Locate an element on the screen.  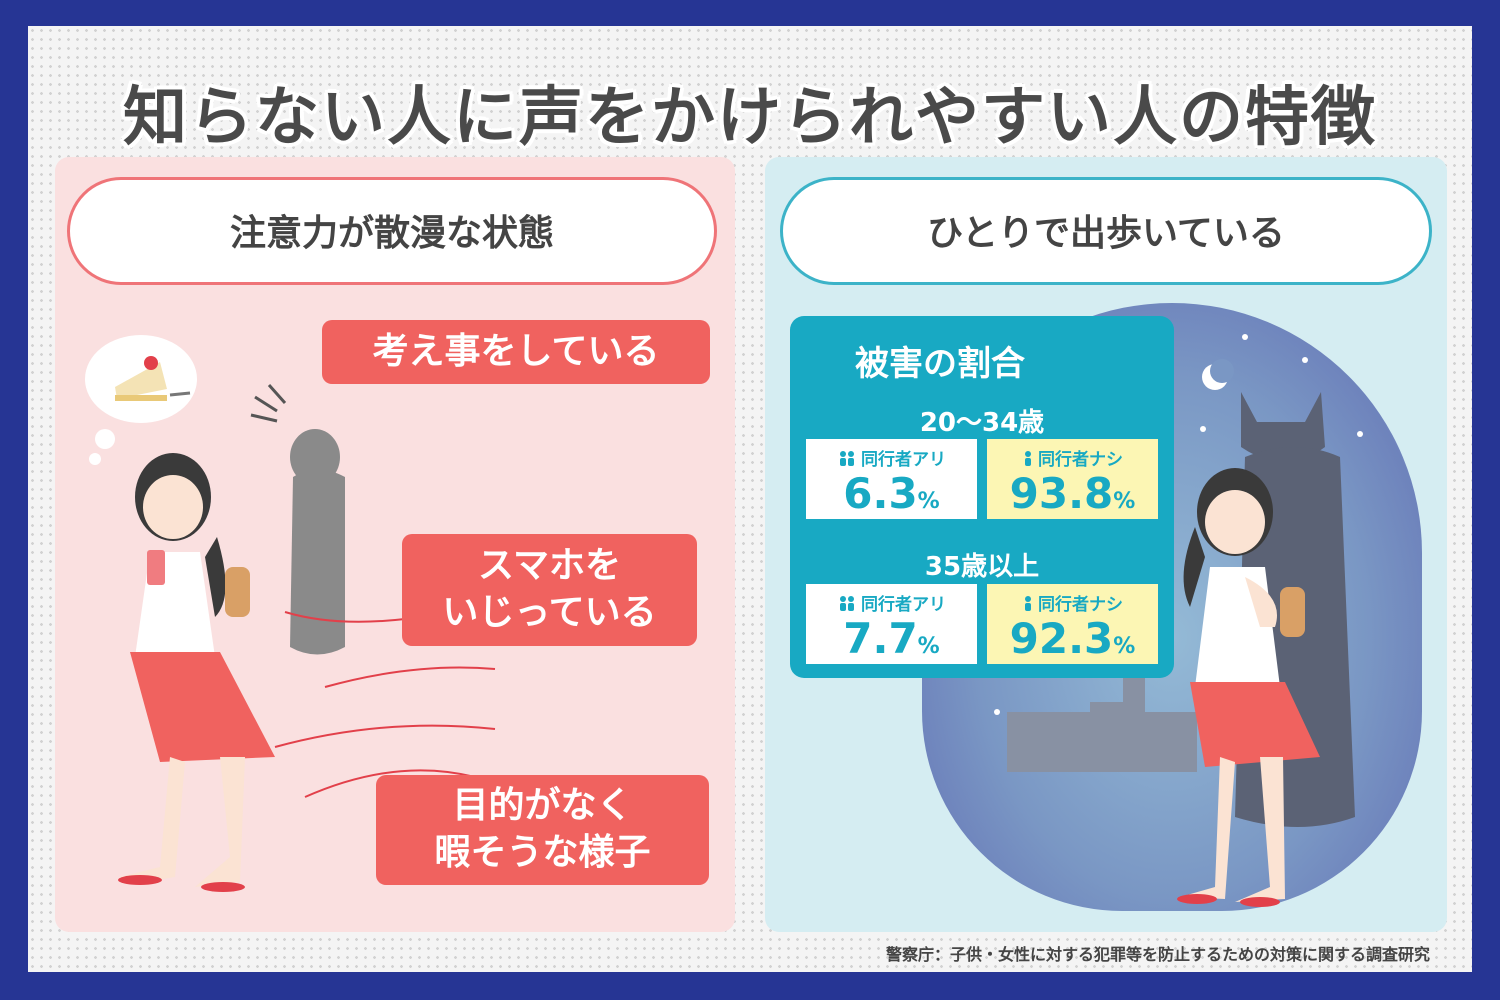
trait-box-thinking: 考え事をしている is located at coordinates (516, 352).